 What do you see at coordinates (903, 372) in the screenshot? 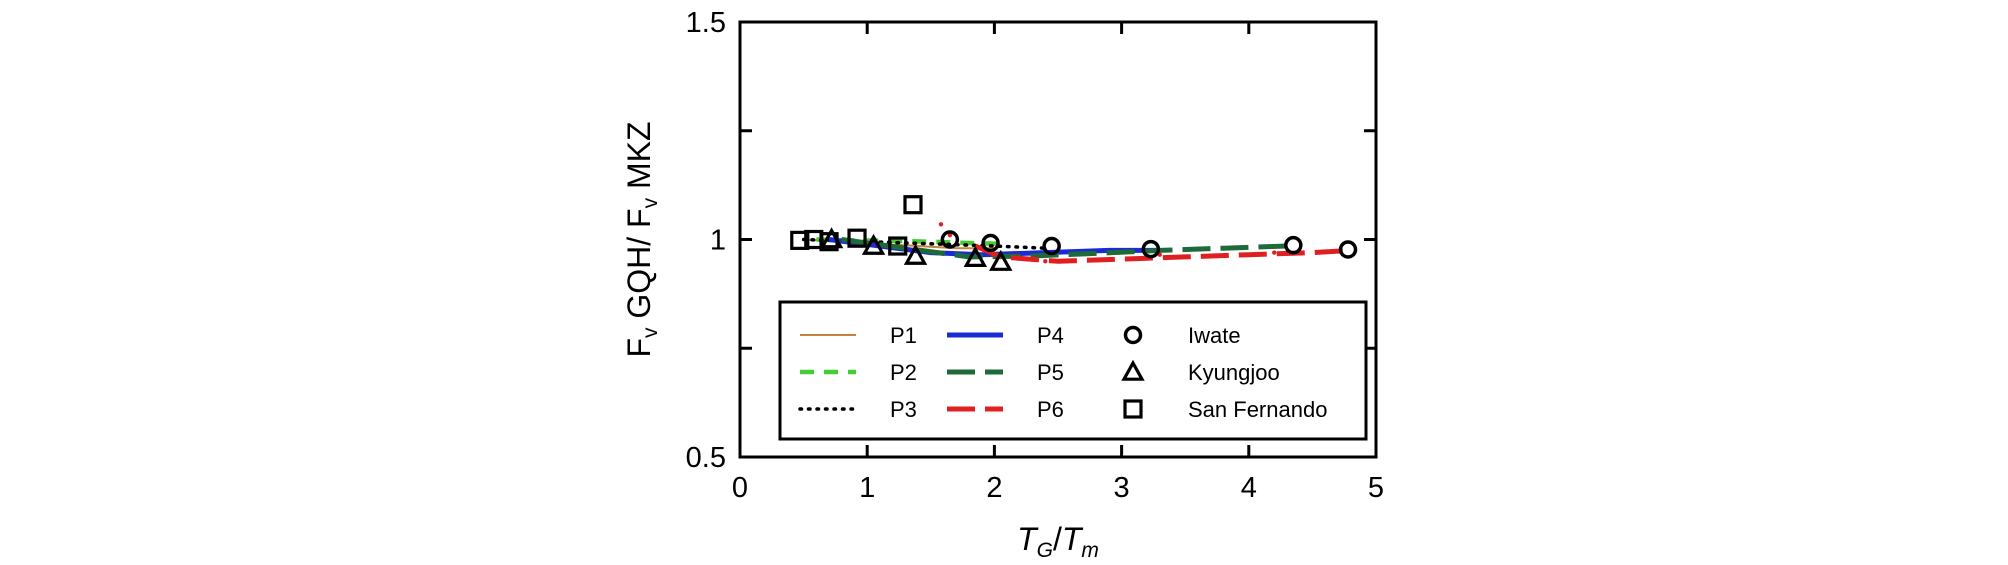
I see `legend-label-p2: P2` at bounding box center [903, 372].